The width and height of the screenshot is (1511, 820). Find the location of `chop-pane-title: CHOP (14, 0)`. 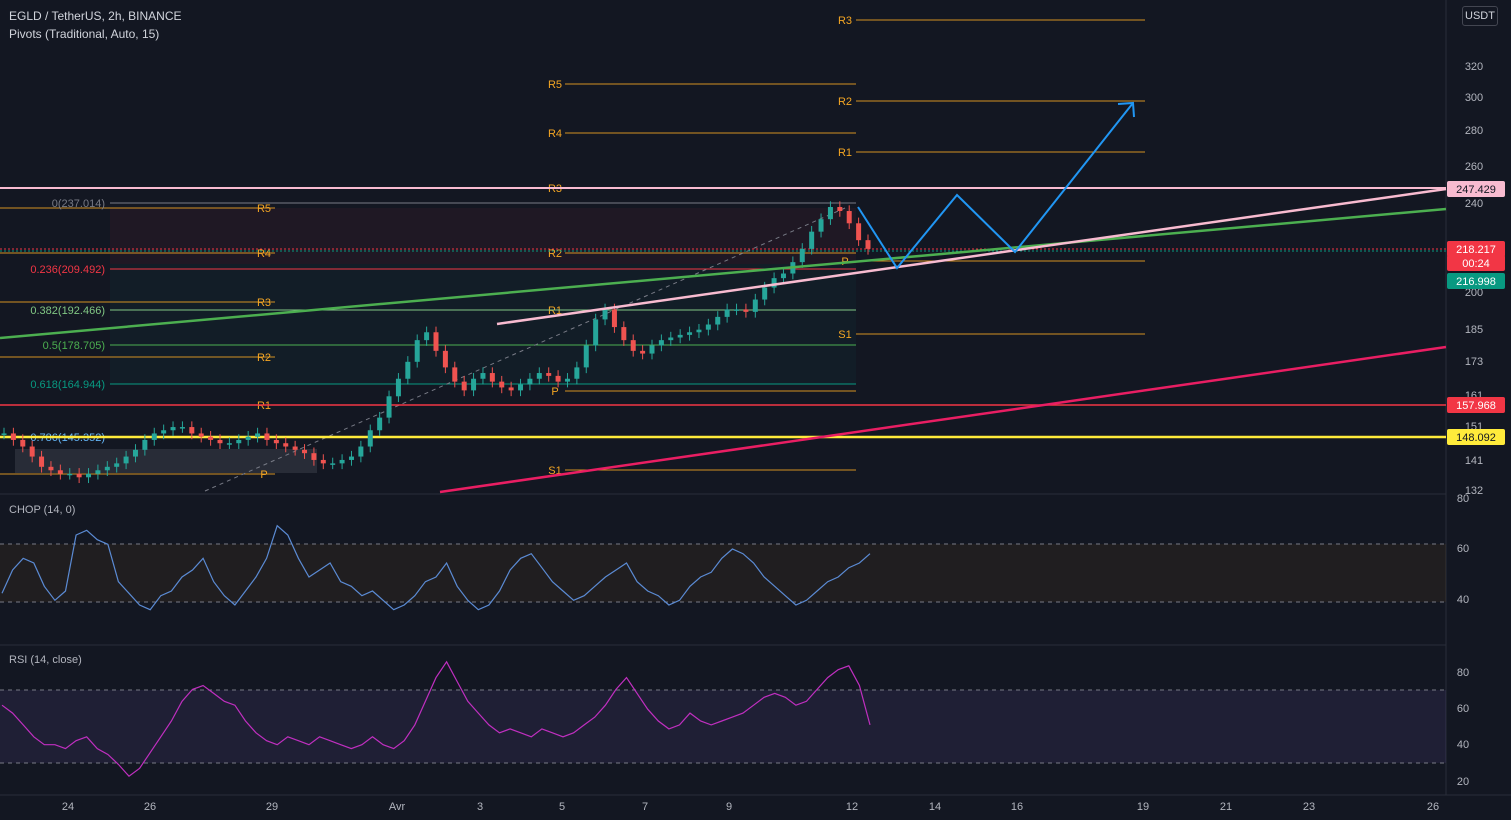

chop-pane-title: CHOP (14, 0) is located at coordinates (42, 510).